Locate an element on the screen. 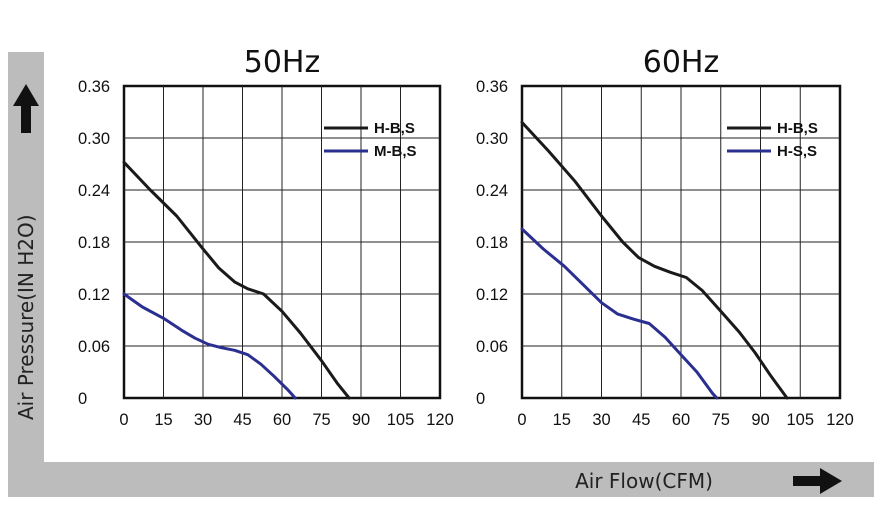  chart-title: 50Hz is located at coordinates (282, 62).